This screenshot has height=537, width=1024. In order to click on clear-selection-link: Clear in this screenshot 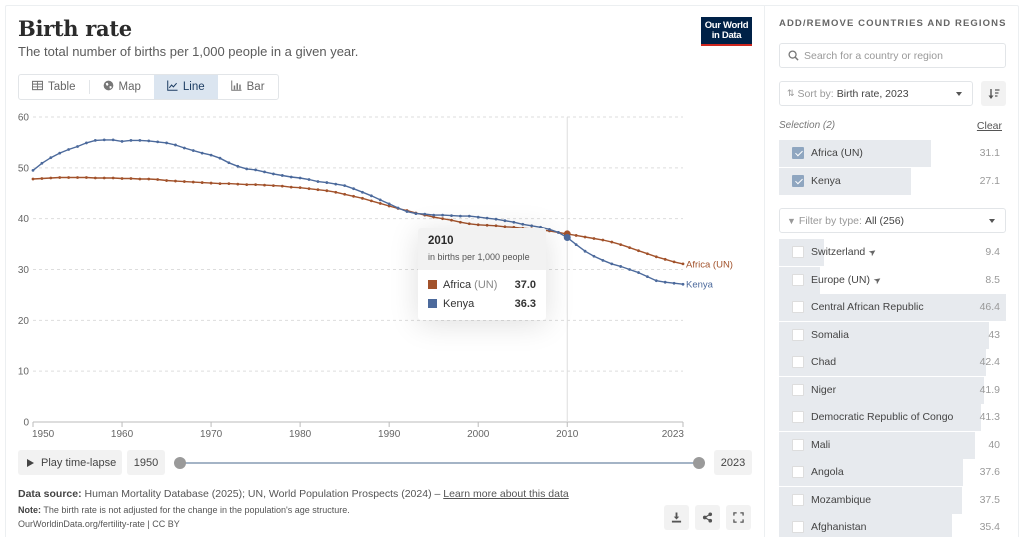, I will do `click(989, 126)`.